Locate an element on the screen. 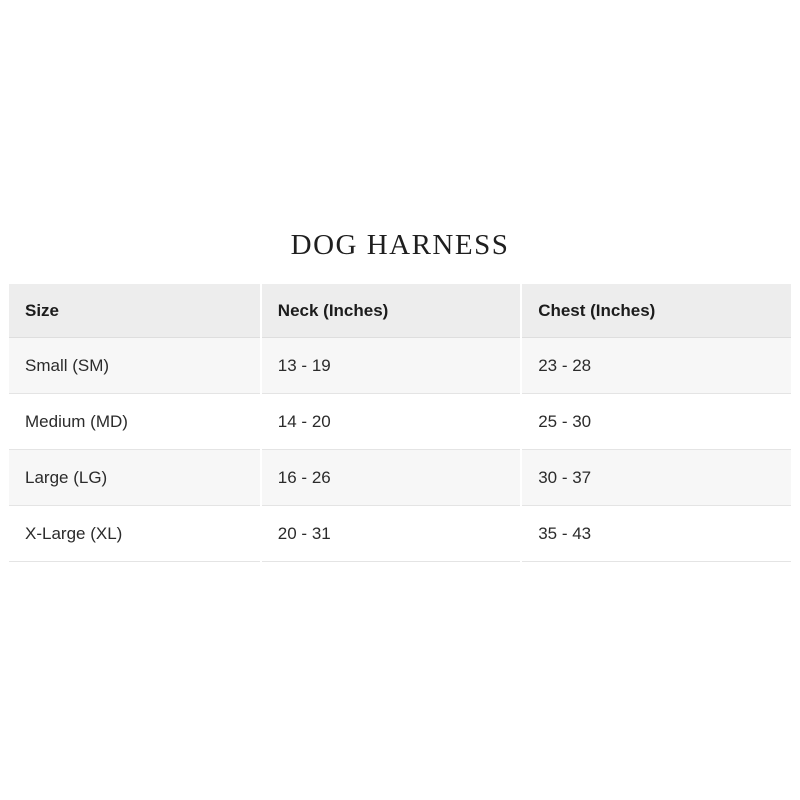 This screenshot has width=800, height=800. table-row: Medium (MD) 14 - 20 25 - 30 is located at coordinates (400, 421).